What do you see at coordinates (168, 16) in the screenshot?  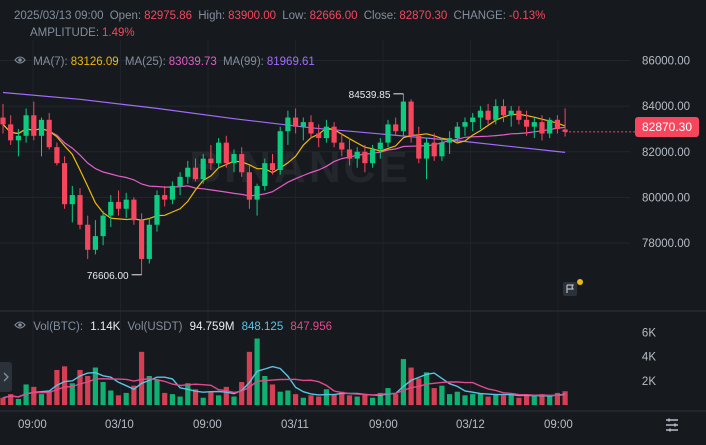 I see `open-value: 82975.86` at bounding box center [168, 16].